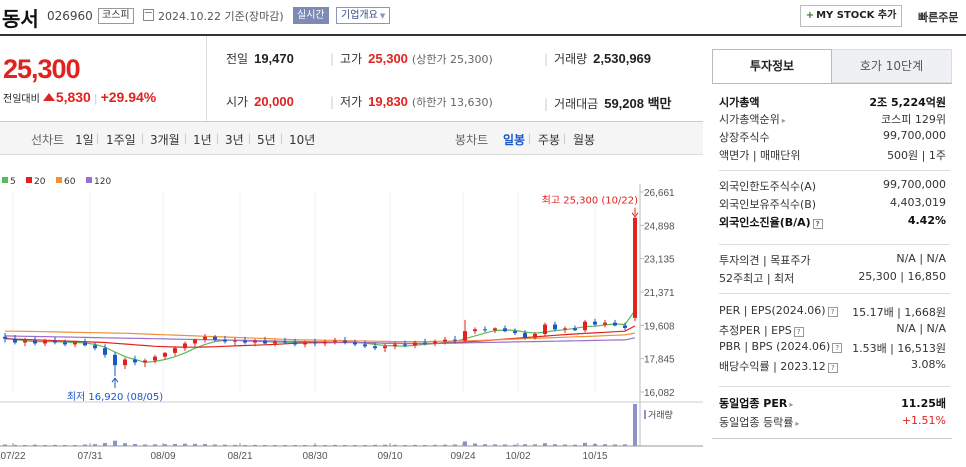  Describe the element at coordinates (772, 66) in the screenshot. I see `tab-invest-info: 투자정보` at that location.